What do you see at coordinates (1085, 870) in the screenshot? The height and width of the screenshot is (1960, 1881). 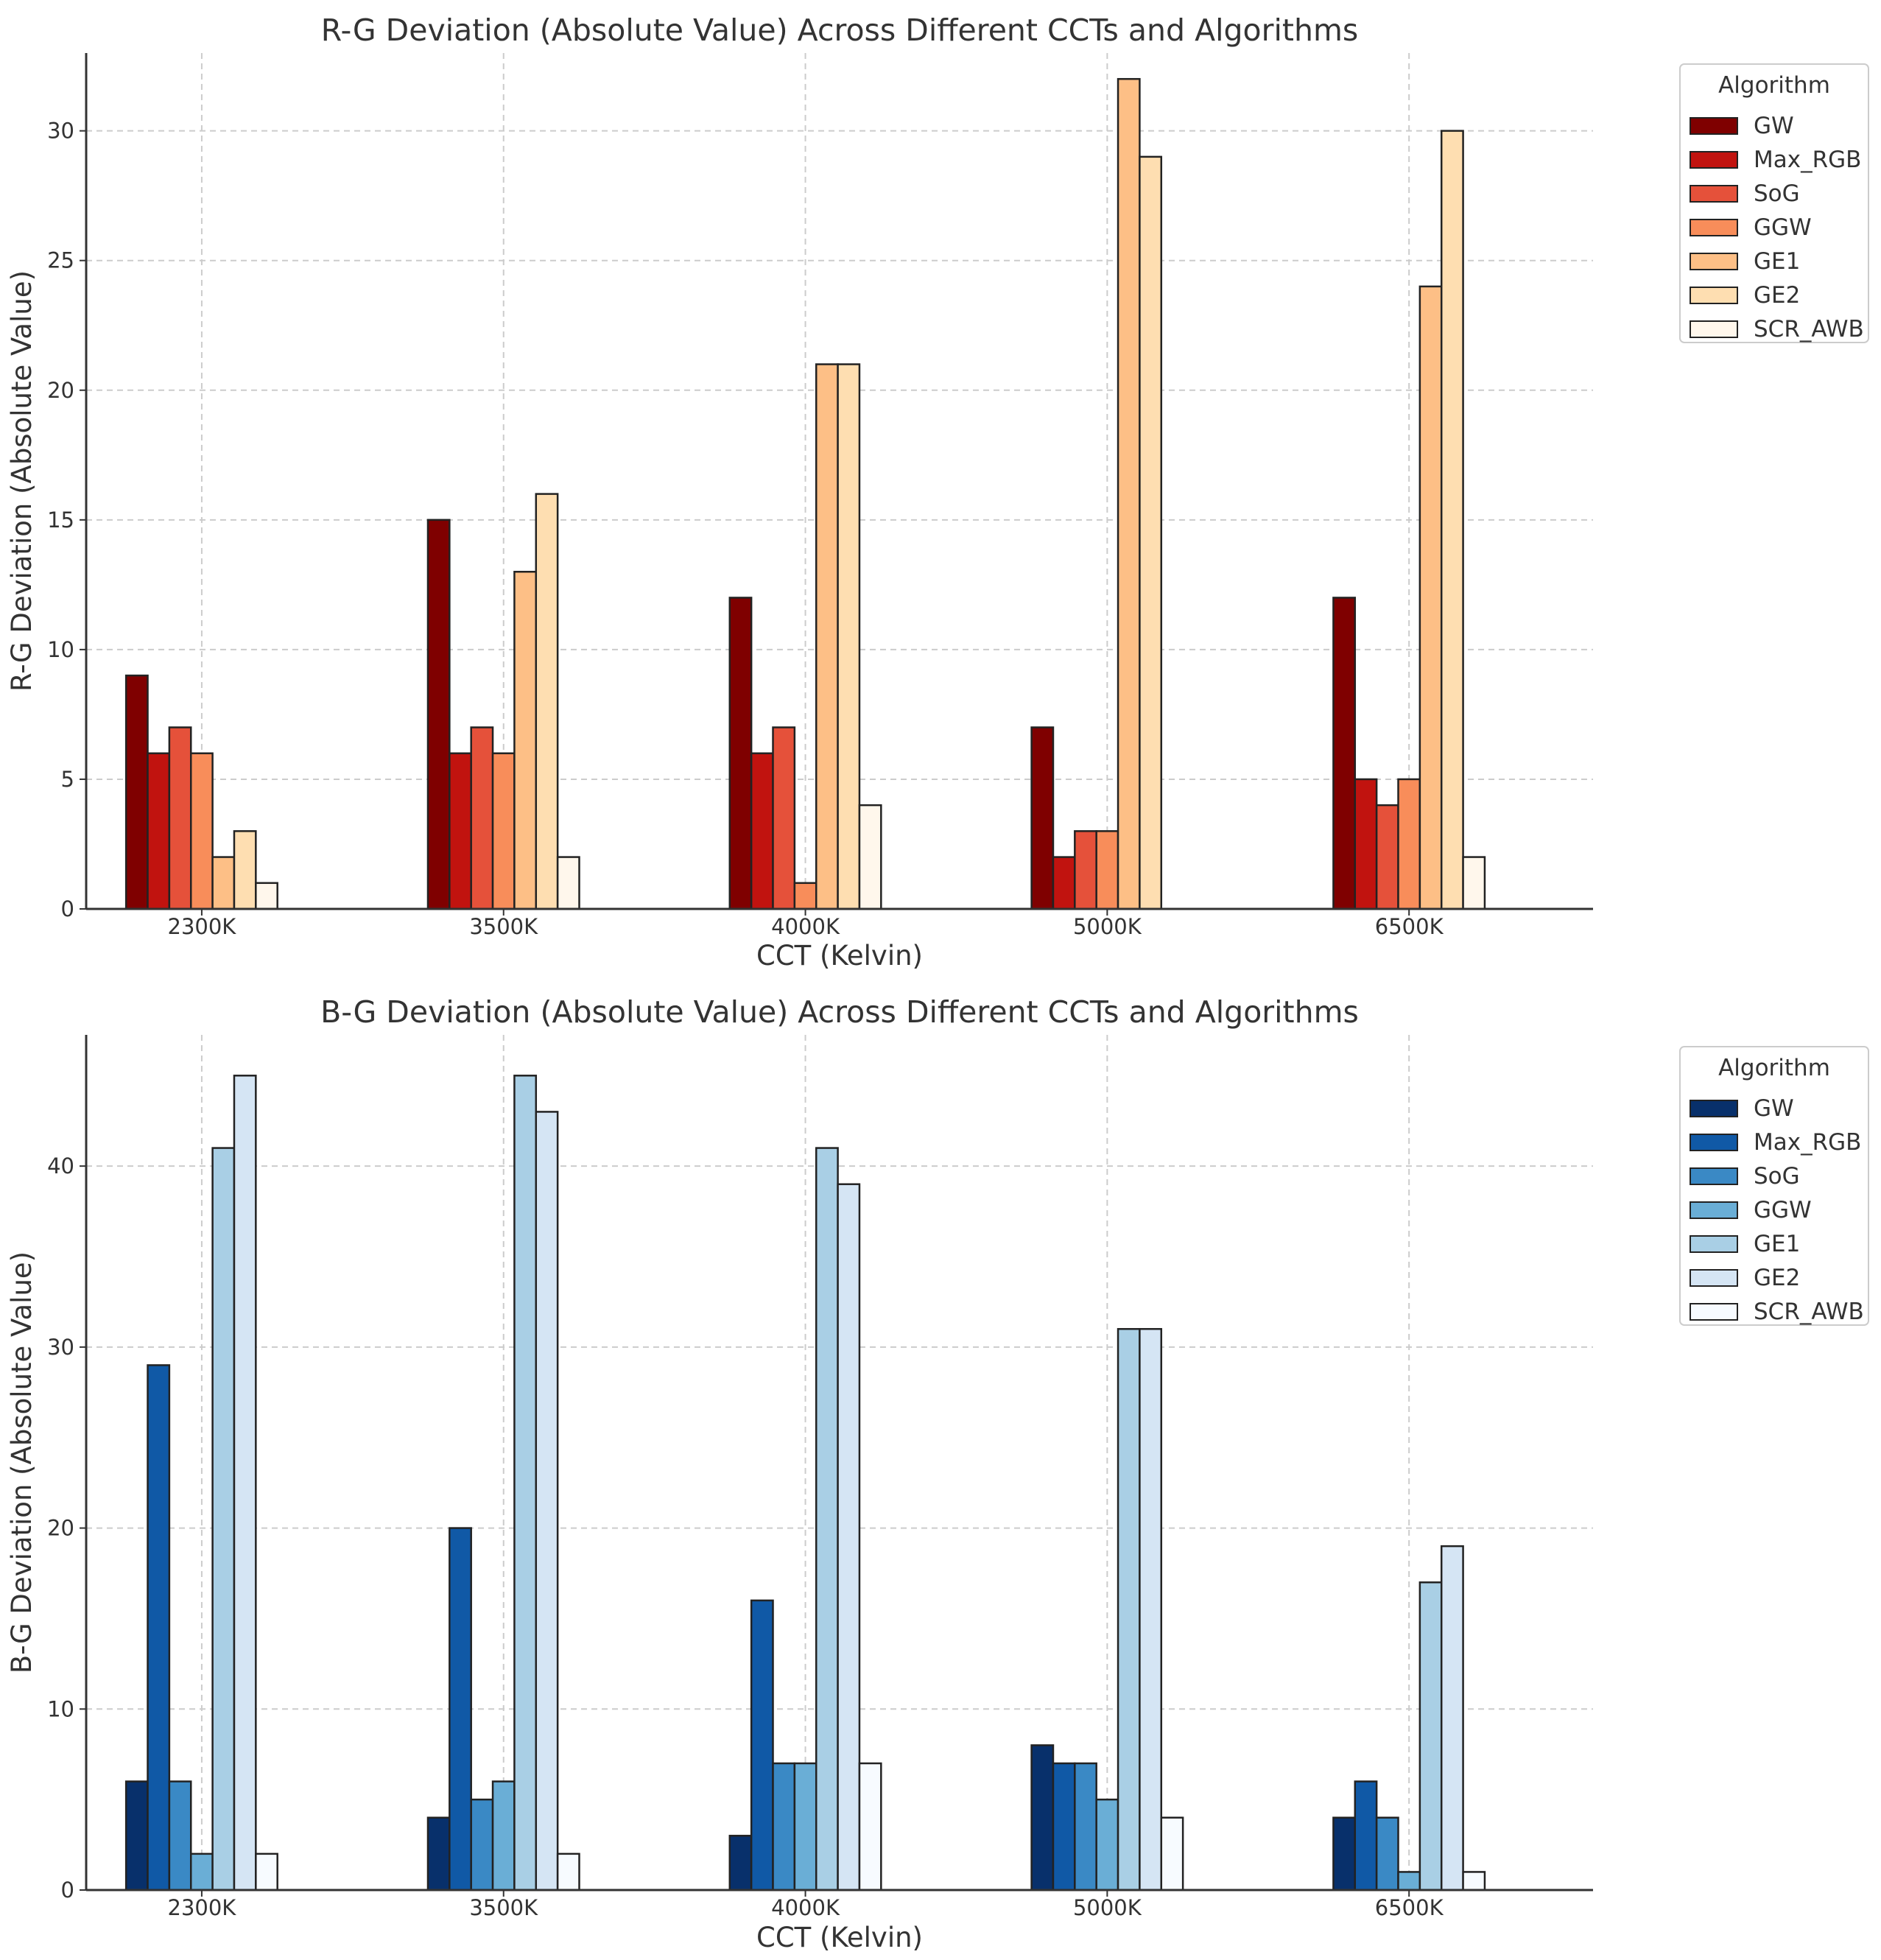 I see `bar-sog-5000k` at bounding box center [1085, 870].